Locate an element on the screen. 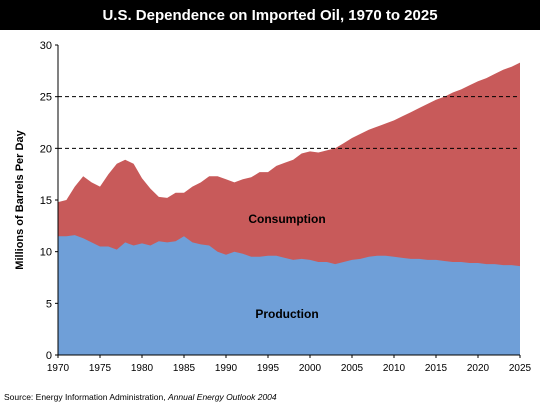 The image size is (540, 406). source-publication: Annual Energy Outlook 2004 is located at coordinates (222, 397).